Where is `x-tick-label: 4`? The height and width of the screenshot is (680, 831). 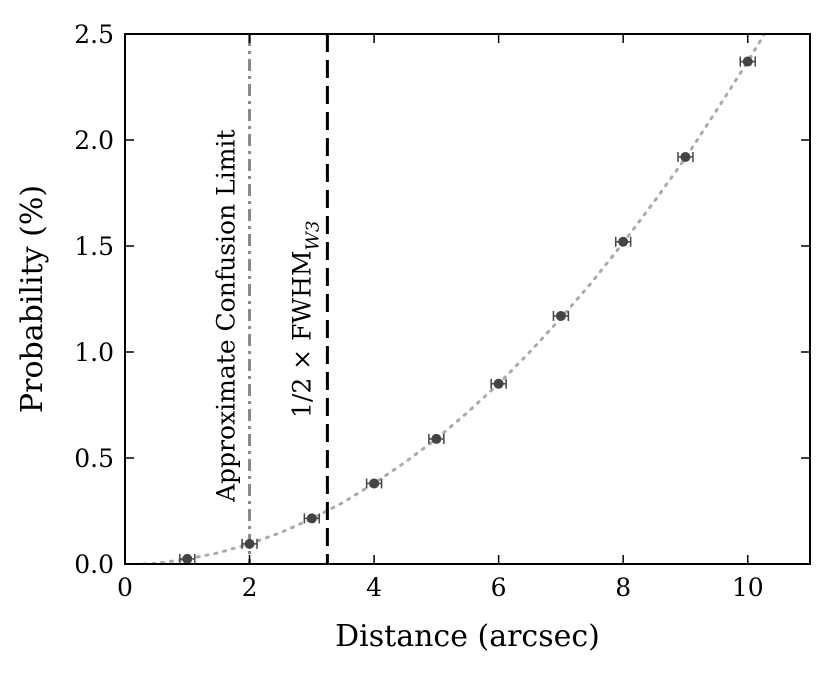 x-tick-label: 4 is located at coordinates (374, 587).